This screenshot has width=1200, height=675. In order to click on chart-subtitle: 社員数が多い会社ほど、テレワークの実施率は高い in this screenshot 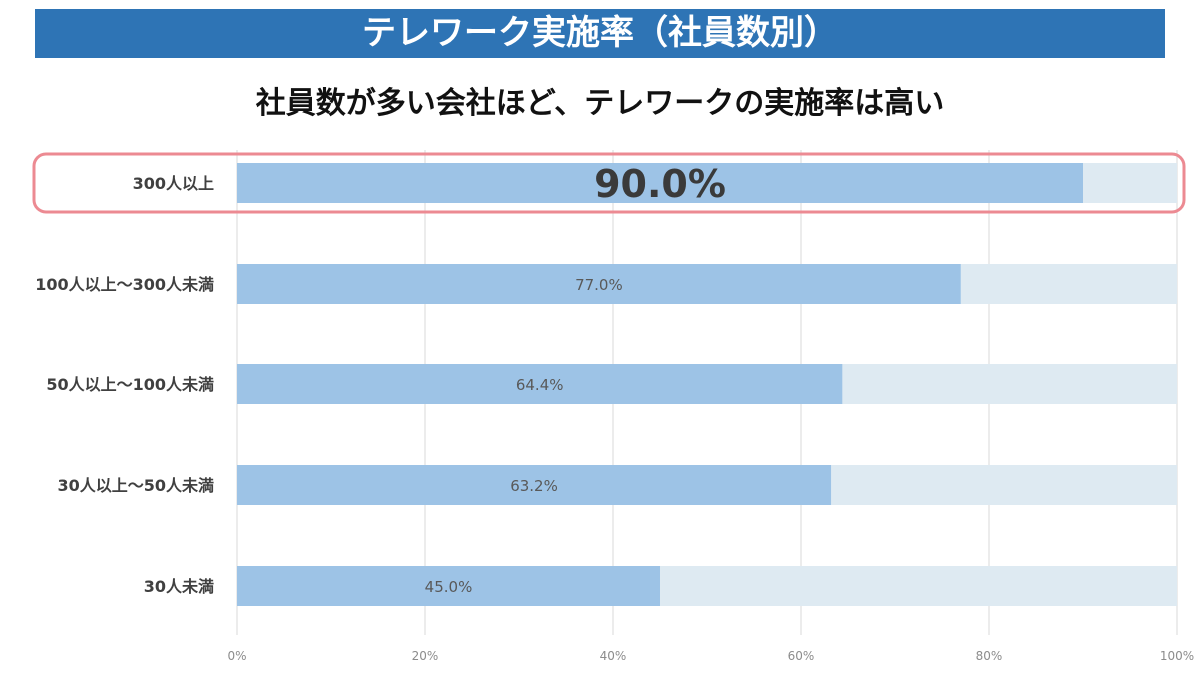, I will do `click(600, 103)`.